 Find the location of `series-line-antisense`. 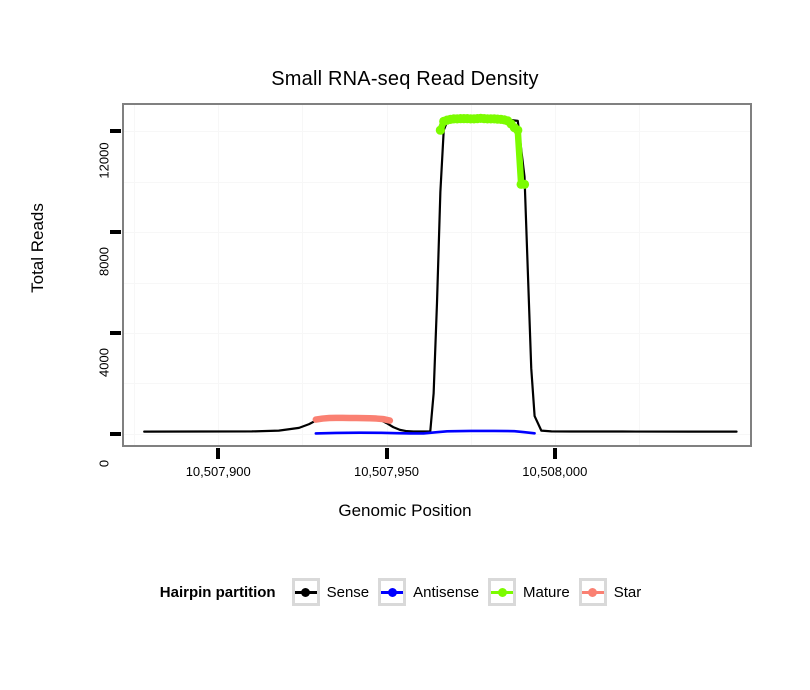

series-line-antisense is located at coordinates (425, 432).